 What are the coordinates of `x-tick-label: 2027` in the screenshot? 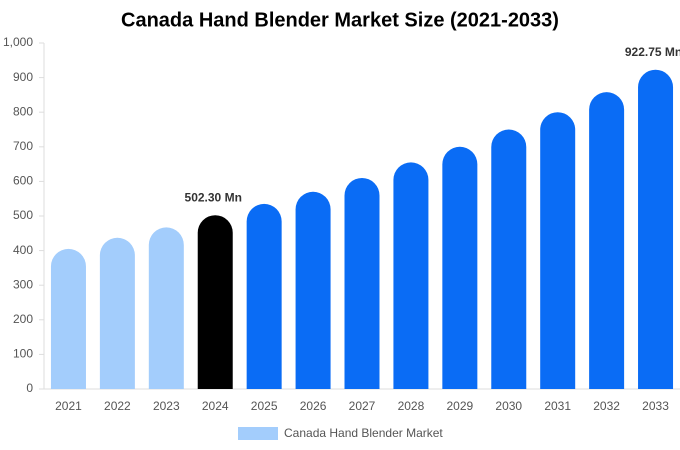 It's located at (362, 406).